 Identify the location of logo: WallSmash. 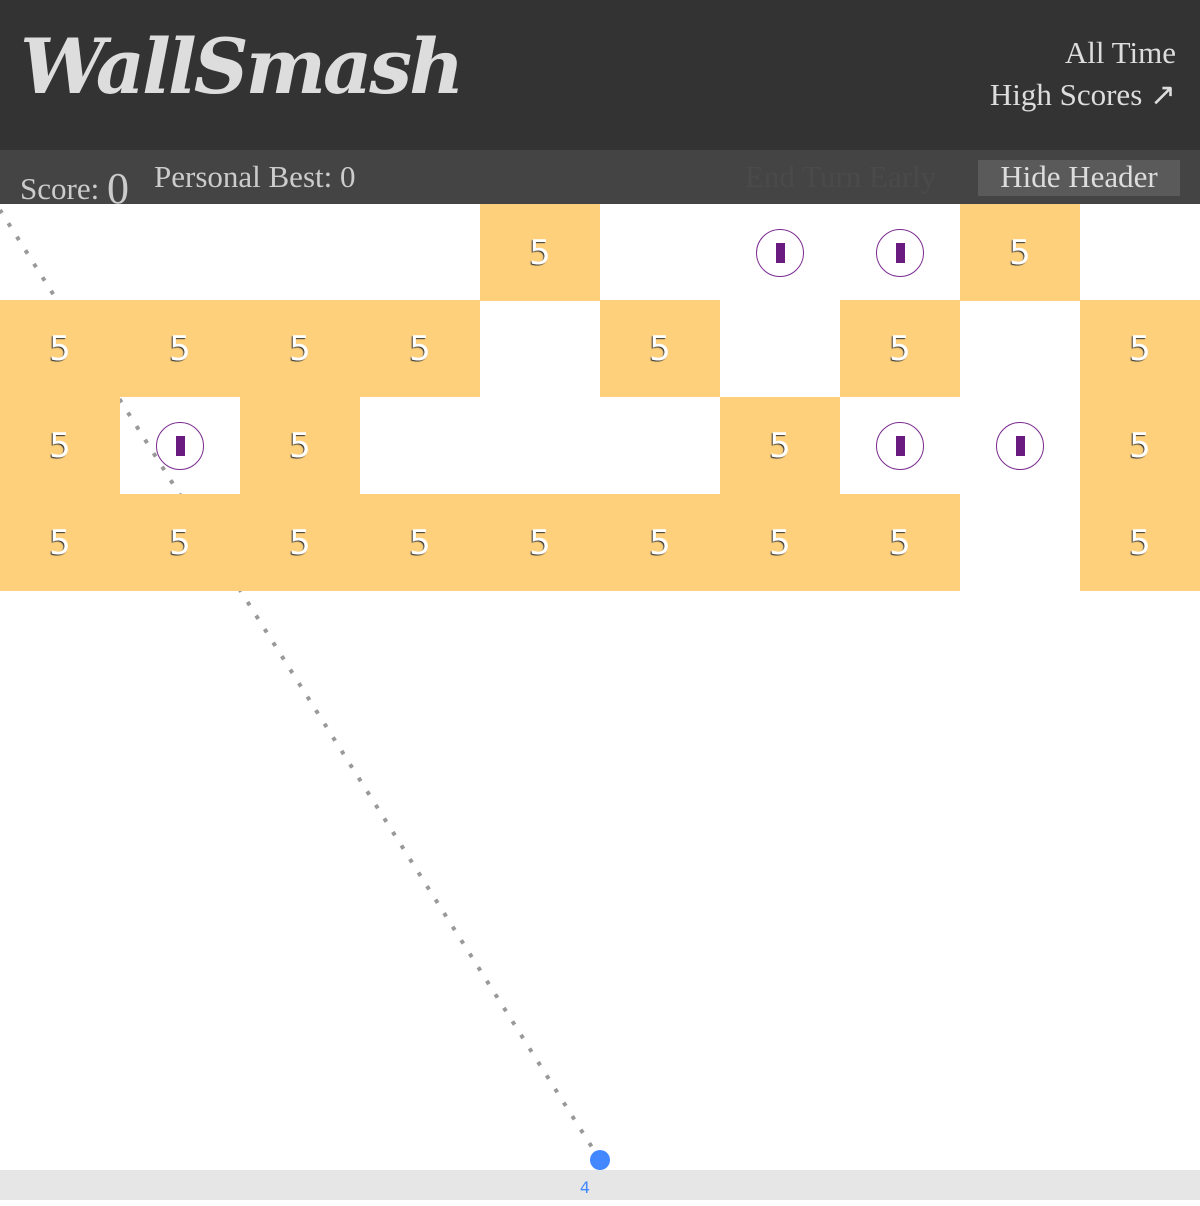
(242, 66).